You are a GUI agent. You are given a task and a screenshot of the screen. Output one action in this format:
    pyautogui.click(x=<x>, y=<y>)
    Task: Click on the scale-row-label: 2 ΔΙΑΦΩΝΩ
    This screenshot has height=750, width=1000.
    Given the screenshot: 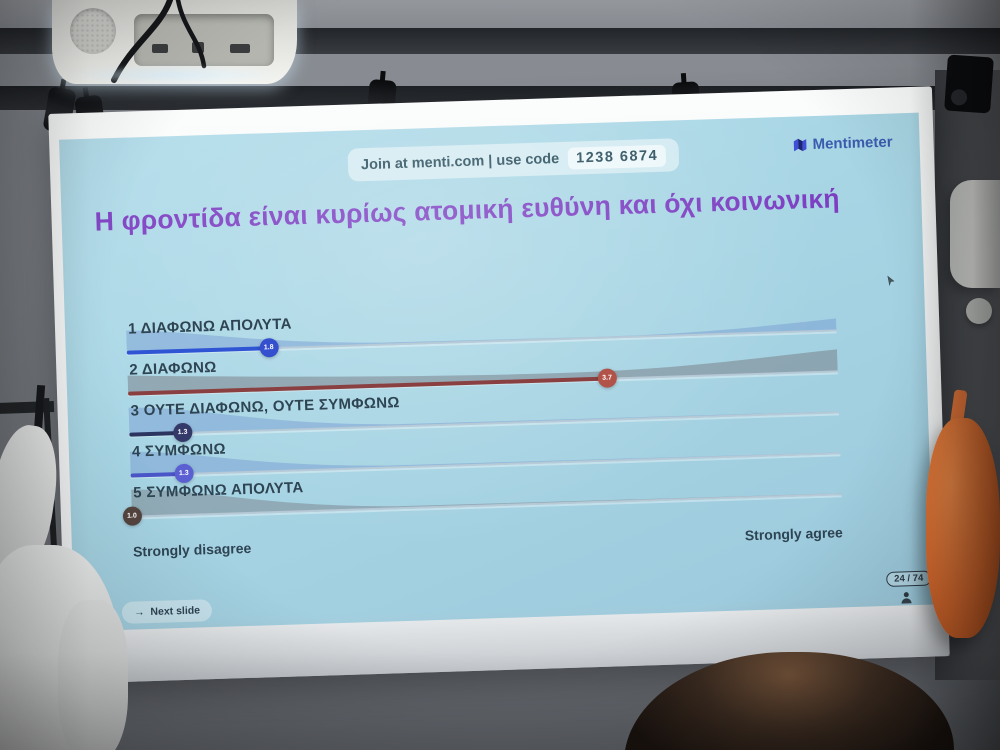 What is the action you would take?
    pyautogui.click(x=173, y=368)
    